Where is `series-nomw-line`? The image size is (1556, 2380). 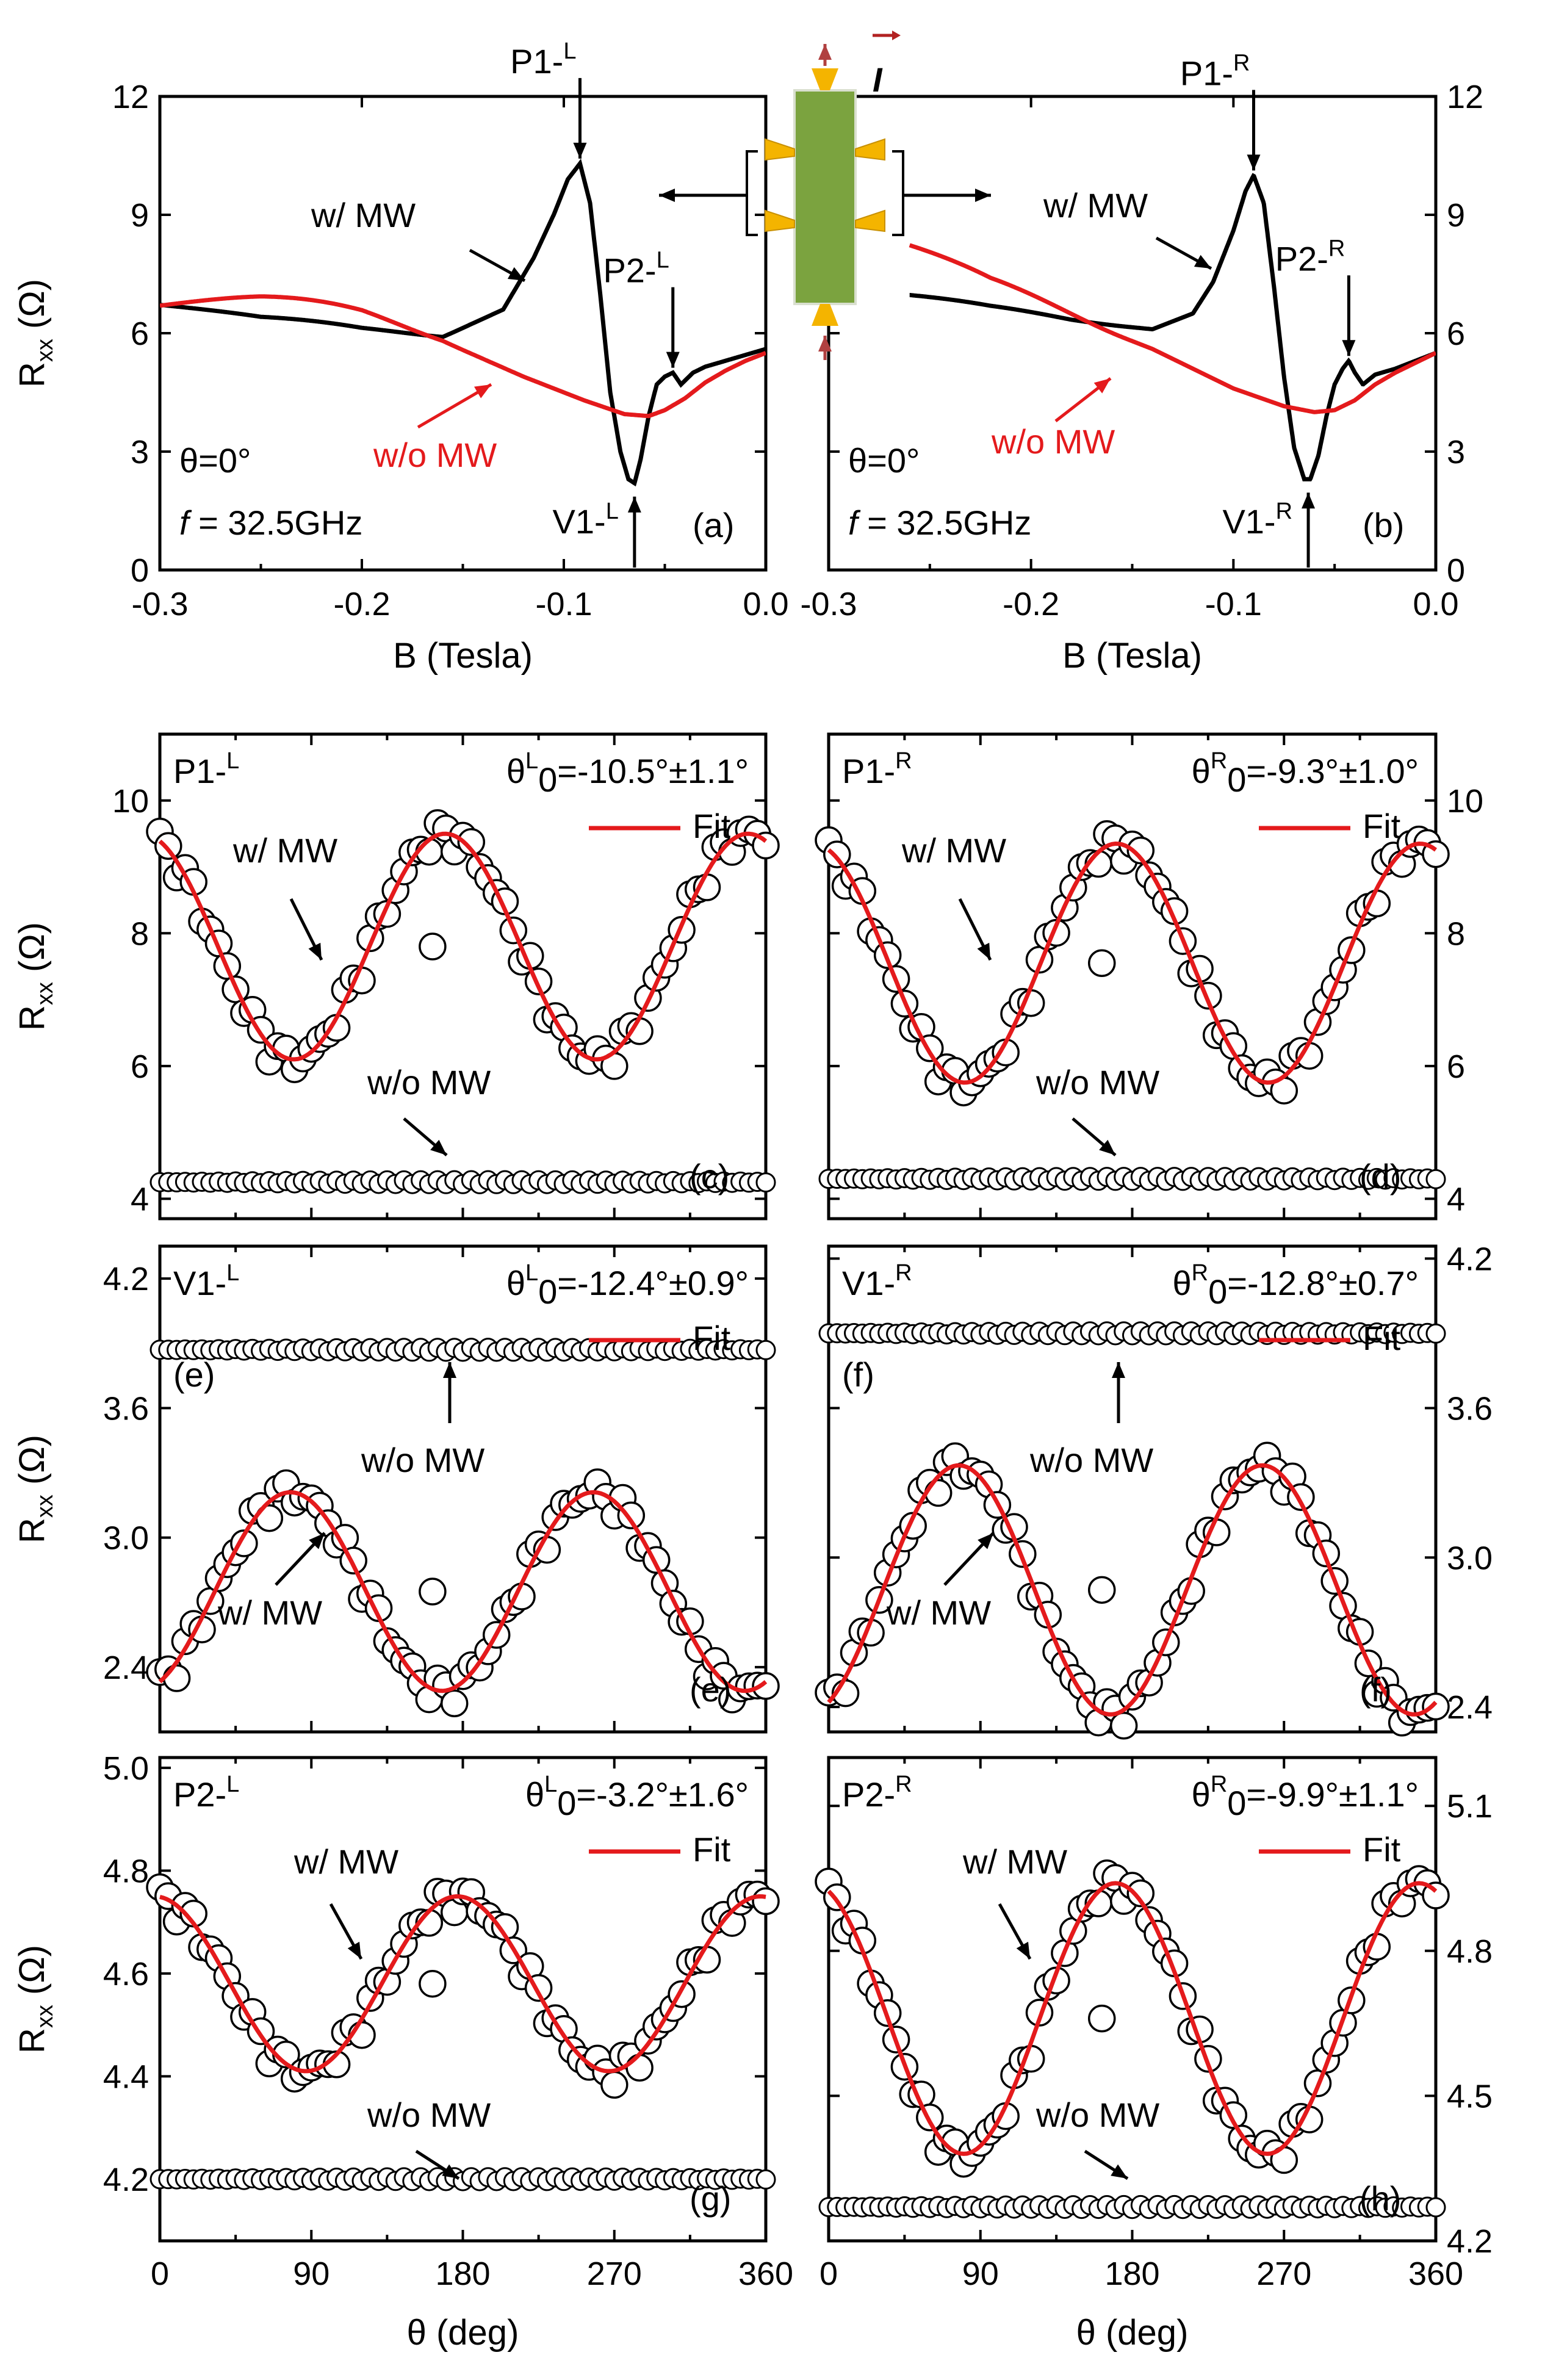
series-nomw-line is located at coordinates (463, 356).